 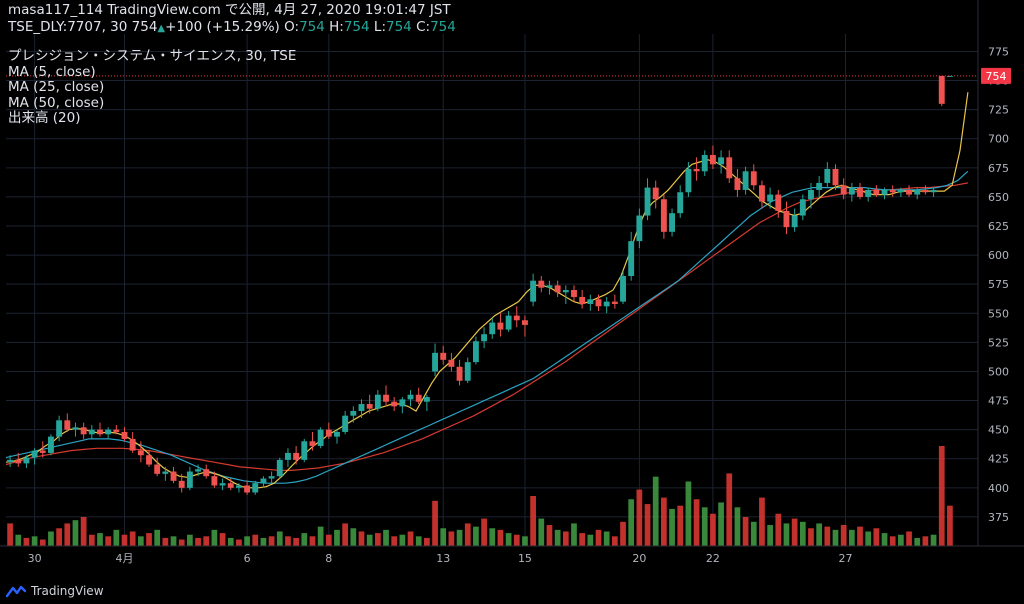 I want to click on y-tick-label: 550, so click(x=998, y=313).